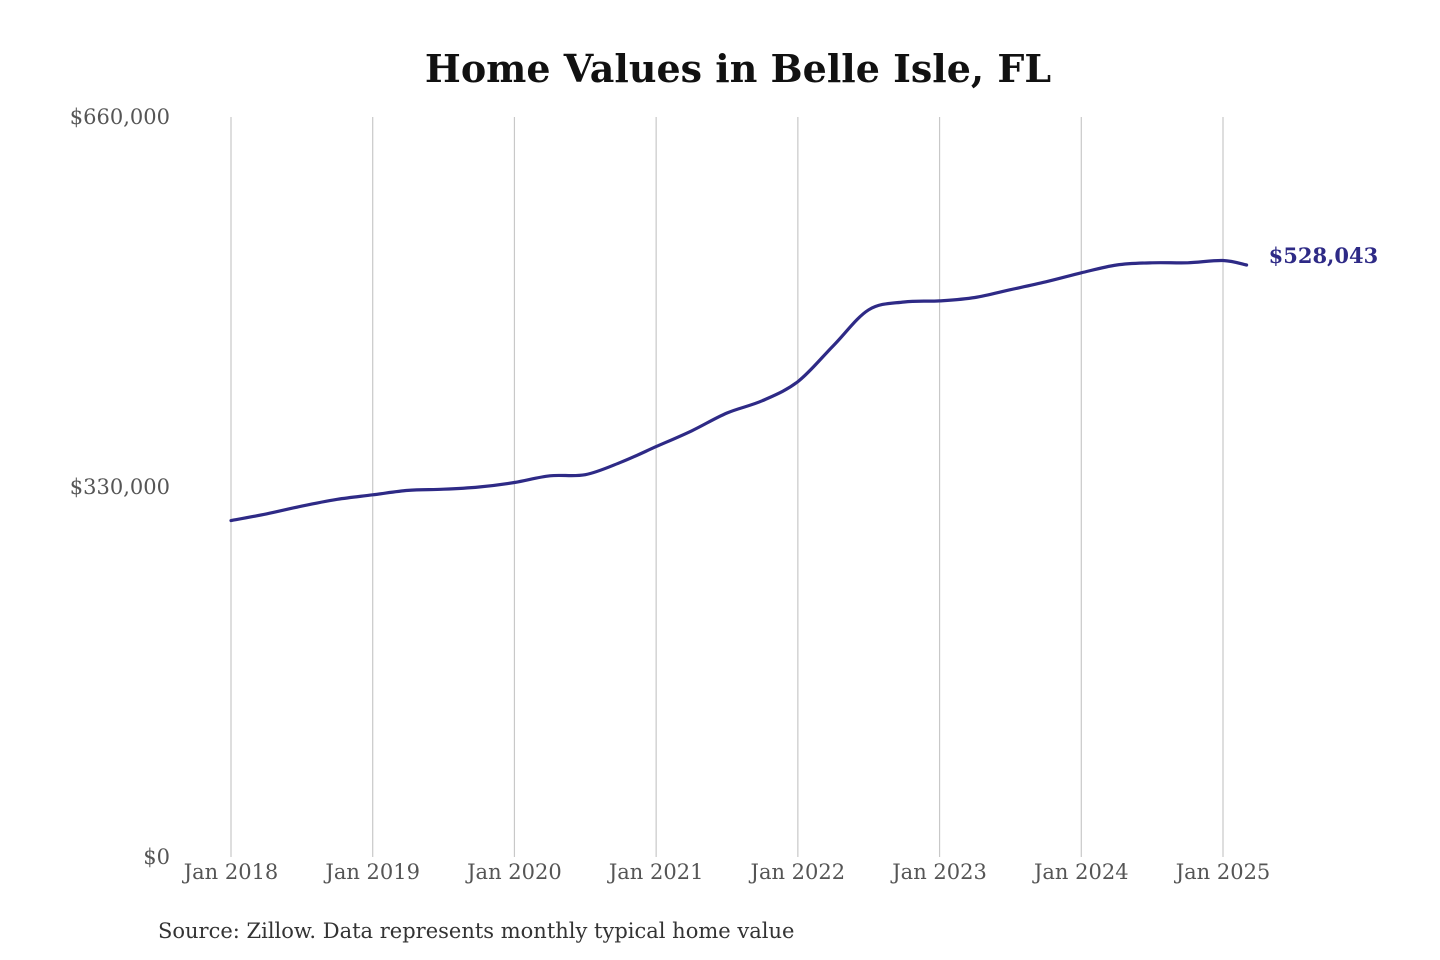  Describe the element at coordinates (797, 872) in the screenshot. I see `x-tick-label: Jan 2022` at that location.